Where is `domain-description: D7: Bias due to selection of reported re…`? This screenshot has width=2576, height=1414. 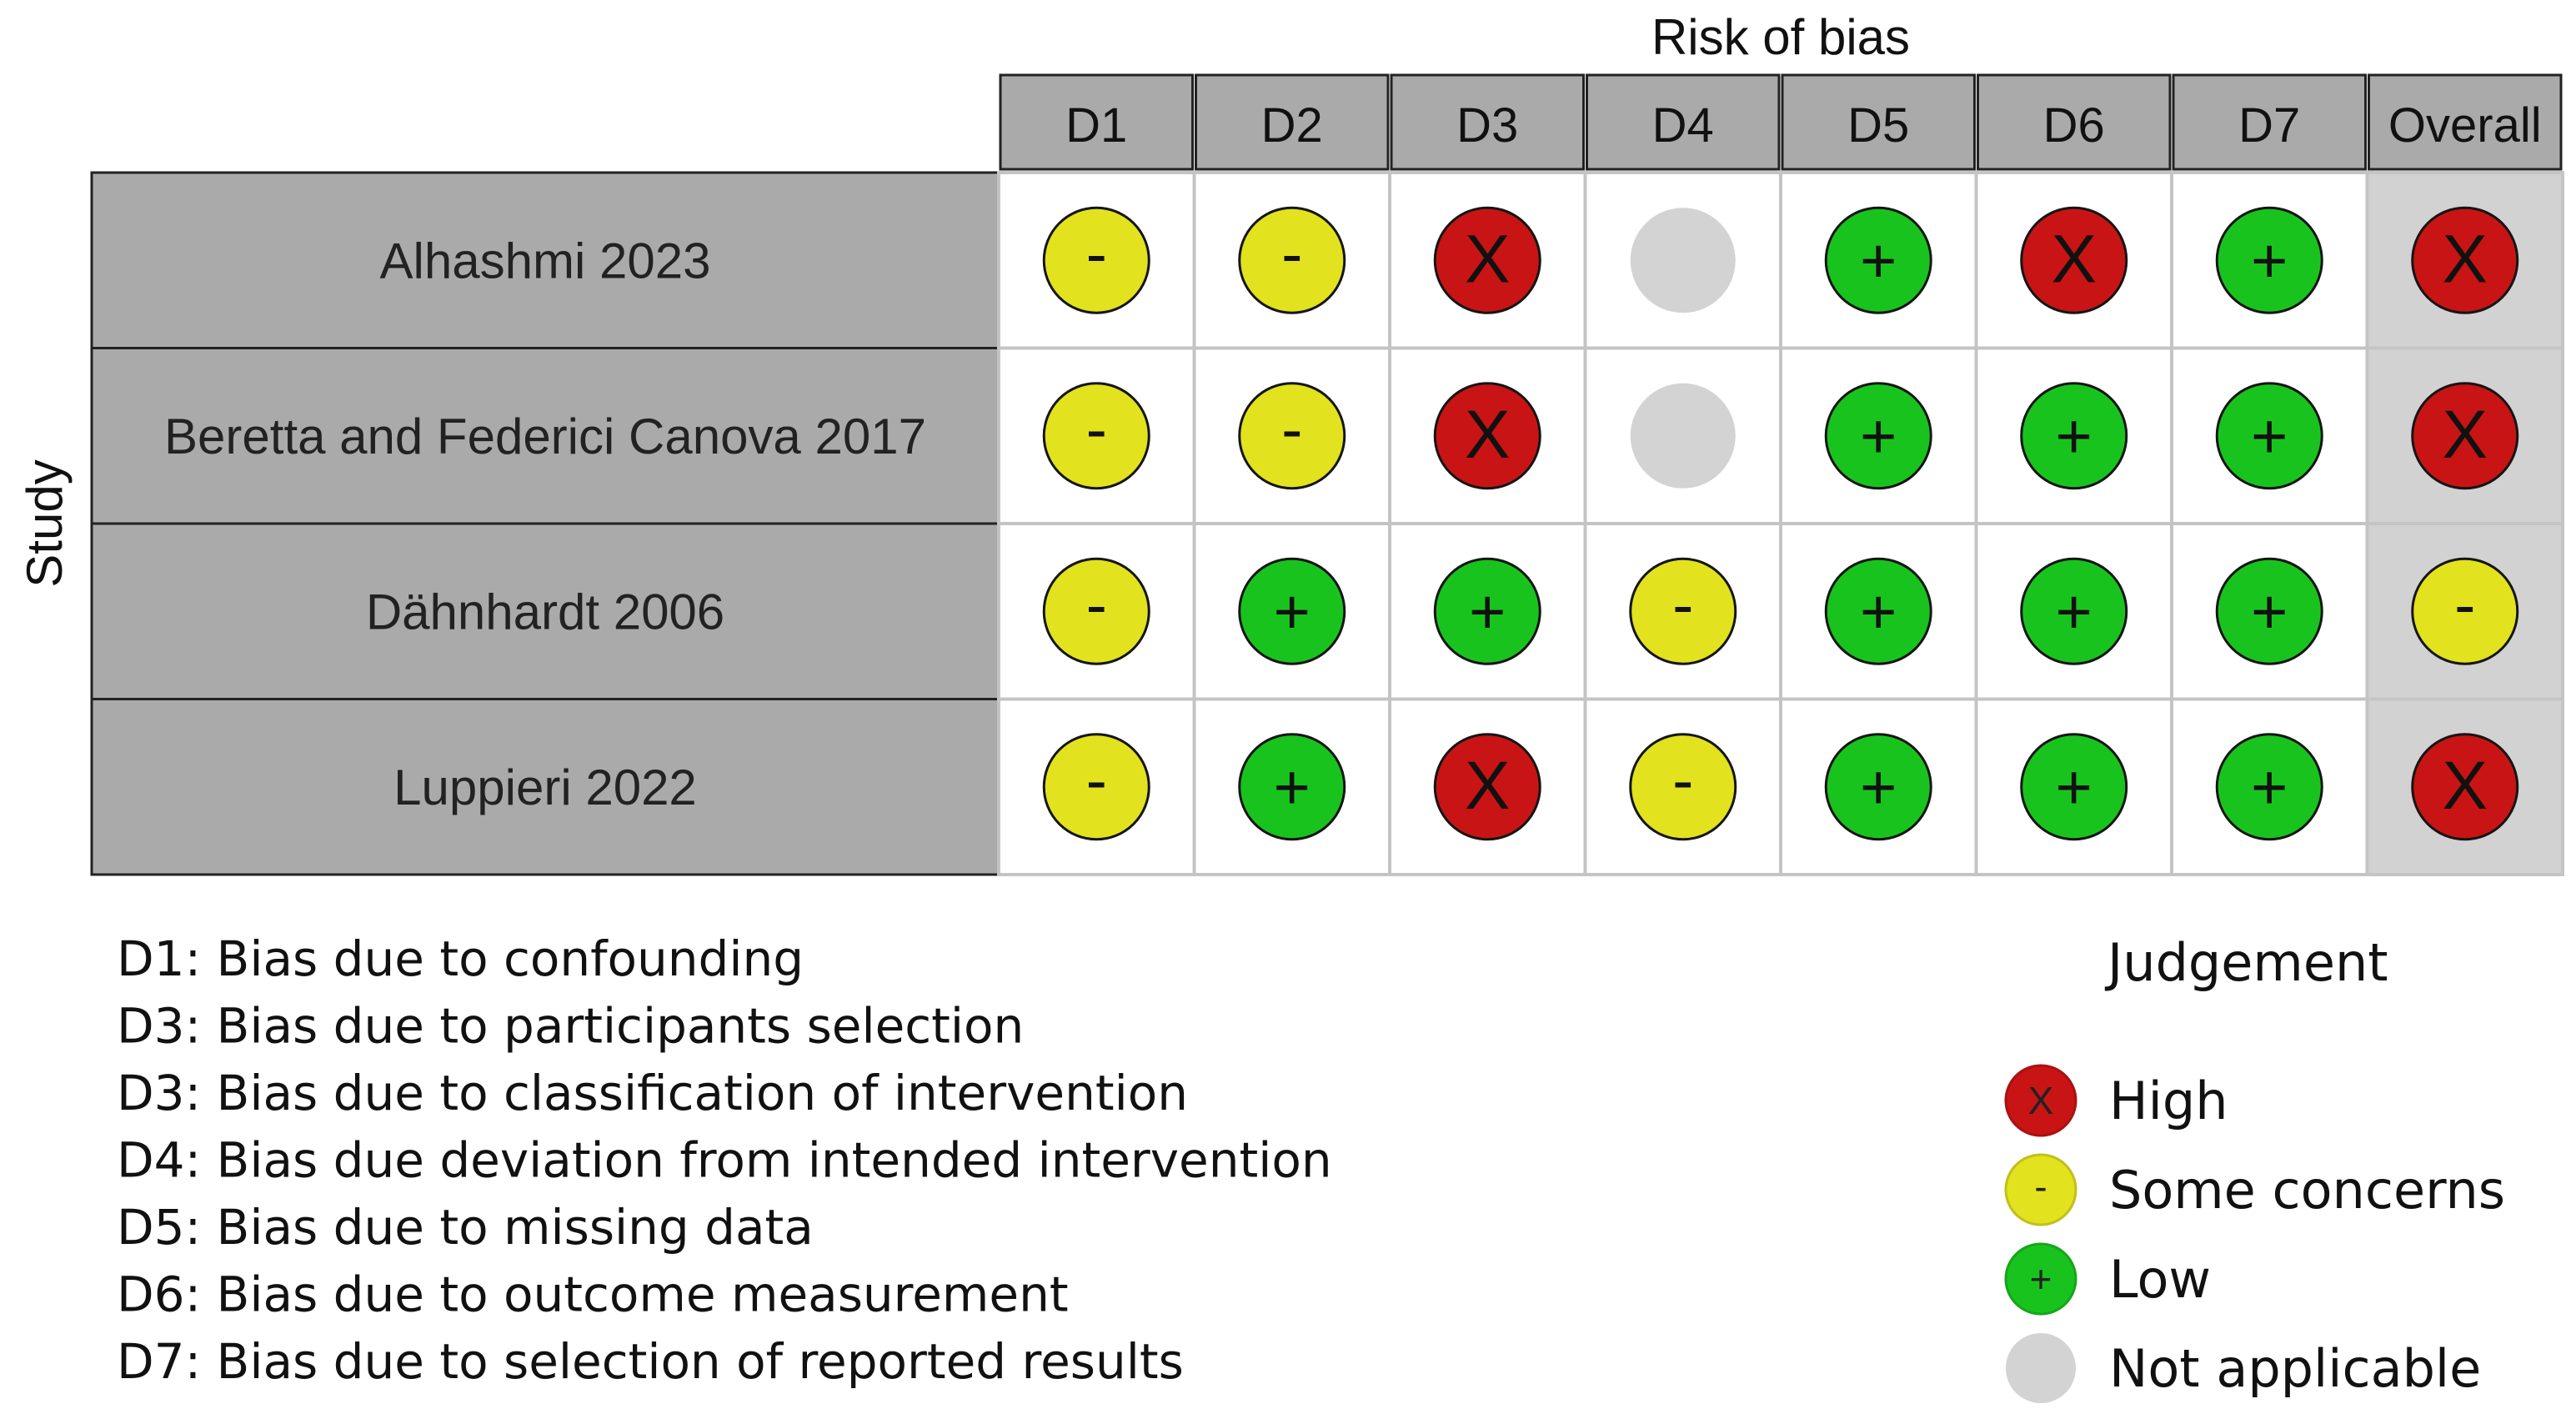 domain-description: D7: Bias due to selection of reported re… is located at coordinates (650, 1361).